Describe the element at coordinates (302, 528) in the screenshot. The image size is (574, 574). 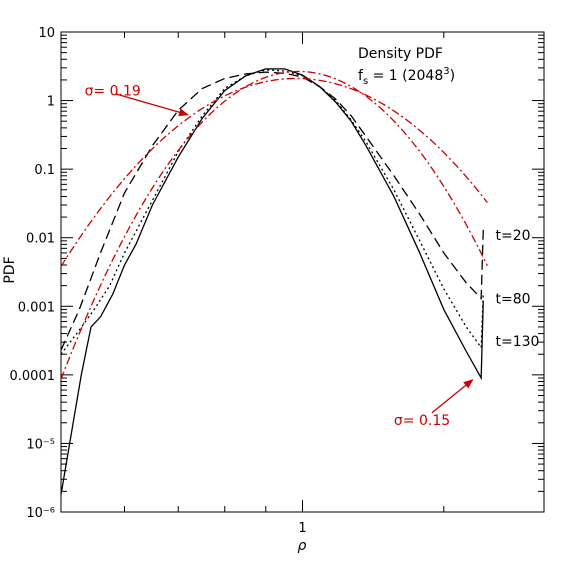
I see `x-tick-label: 1` at that location.